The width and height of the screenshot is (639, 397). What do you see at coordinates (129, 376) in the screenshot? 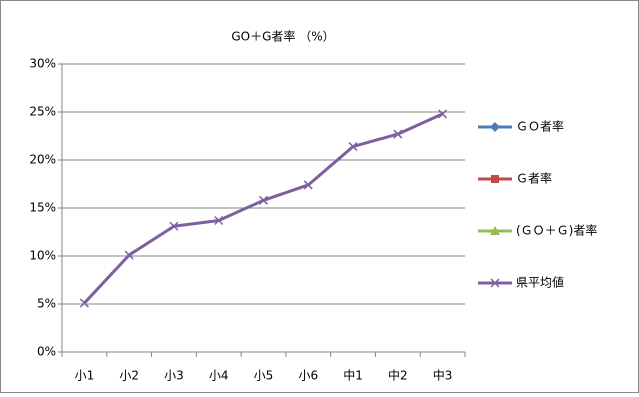
I see `x-tick-label: 小2` at bounding box center [129, 376].